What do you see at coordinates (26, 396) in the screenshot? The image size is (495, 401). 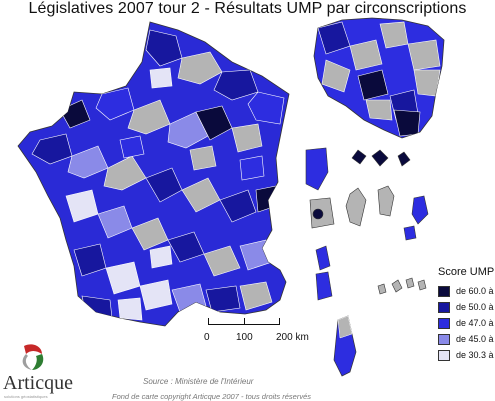 I see `logo-tagline: solutions géostatistiques` at bounding box center [26, 396].